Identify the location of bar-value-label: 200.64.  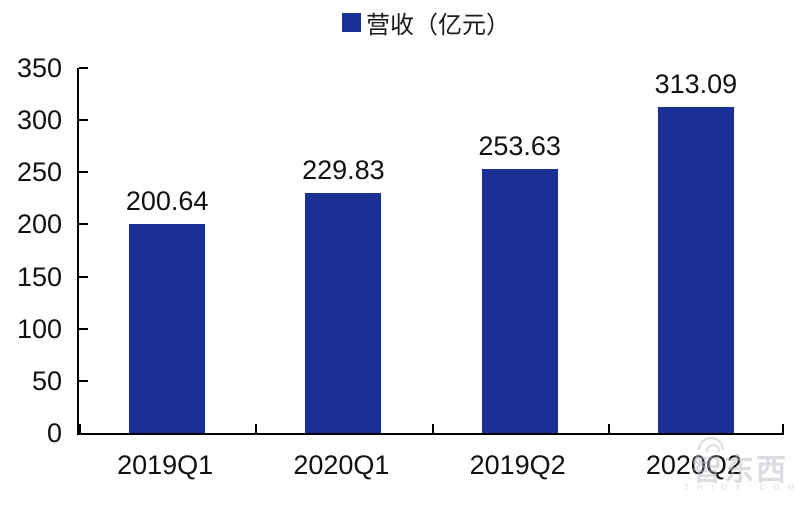
(167, 200).